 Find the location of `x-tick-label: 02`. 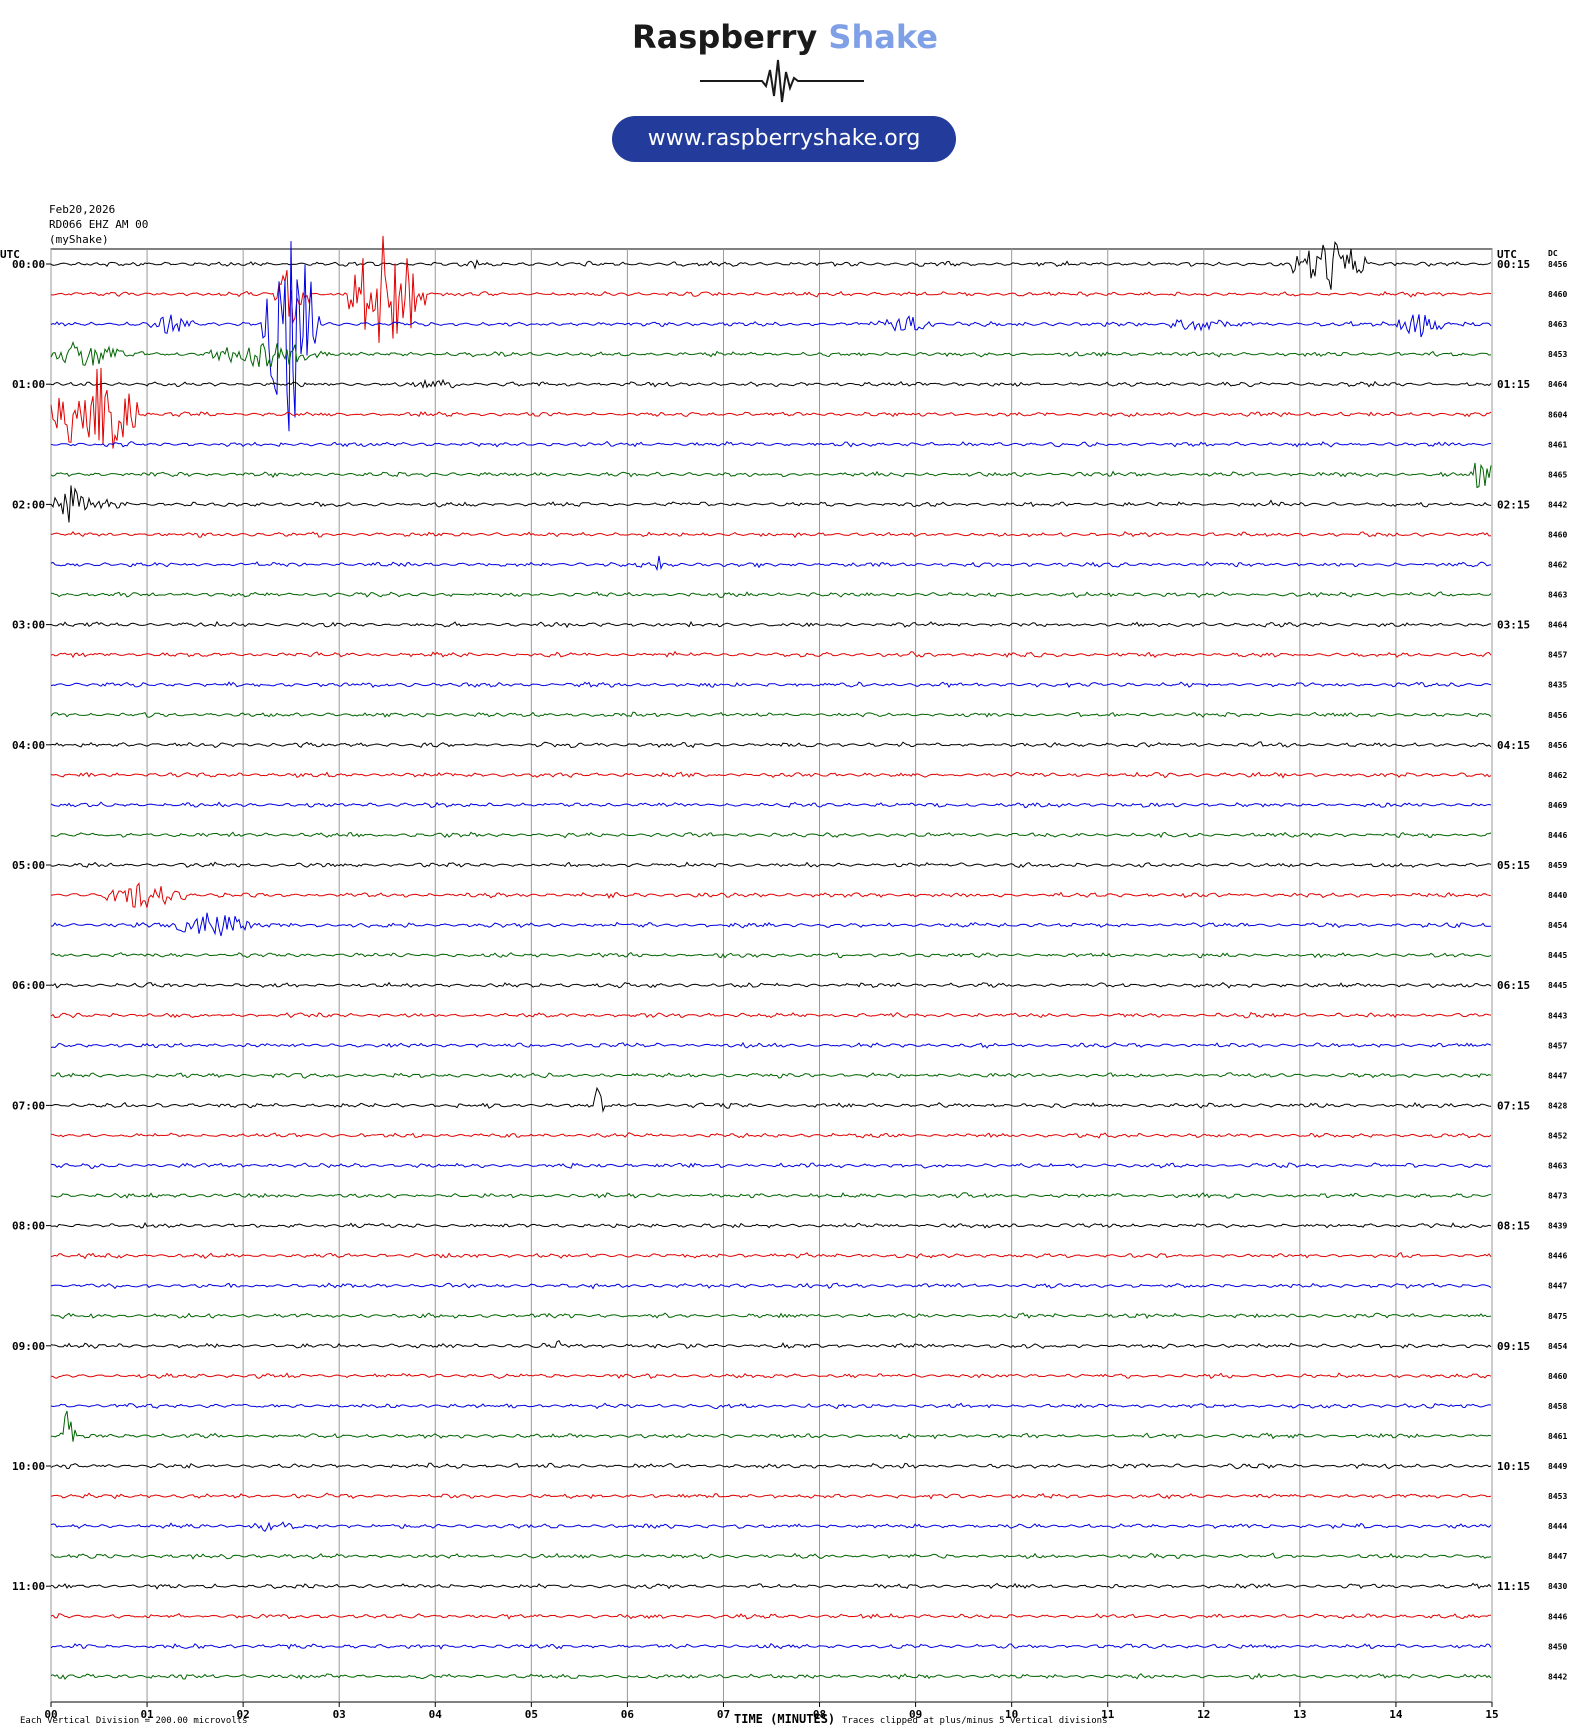

x-tick-label: 02 is located at coordinates (243, 1714).